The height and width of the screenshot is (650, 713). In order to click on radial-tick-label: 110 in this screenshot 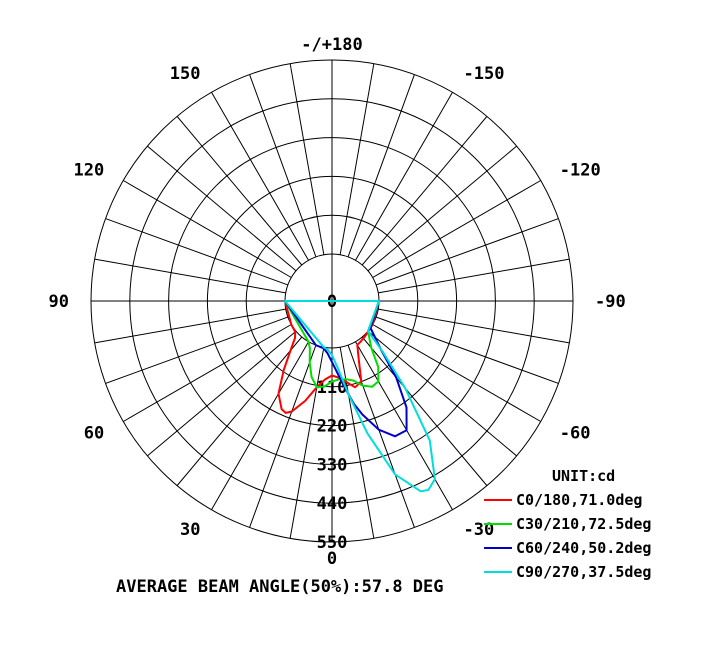, I will do `click(332, 388)`.